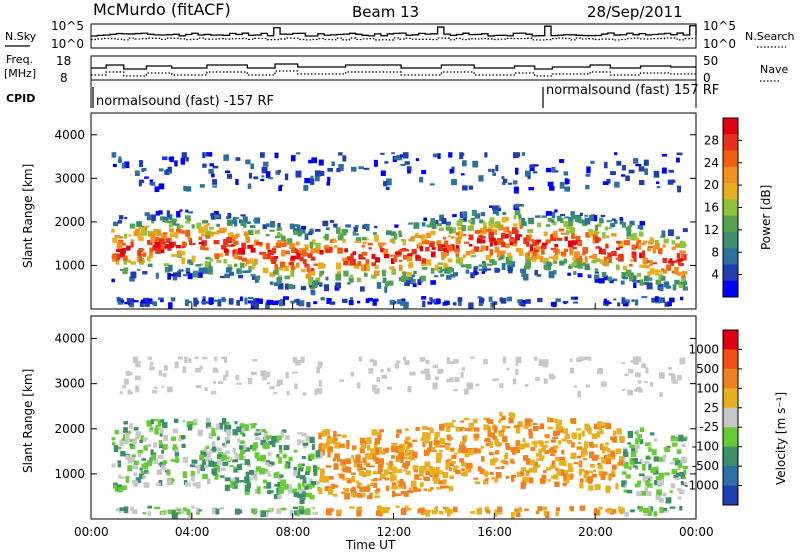  What do you see at coordinates (730, 159) in the screenshot?
I see `colorbar-swatch` at bounding box center [730, 159].